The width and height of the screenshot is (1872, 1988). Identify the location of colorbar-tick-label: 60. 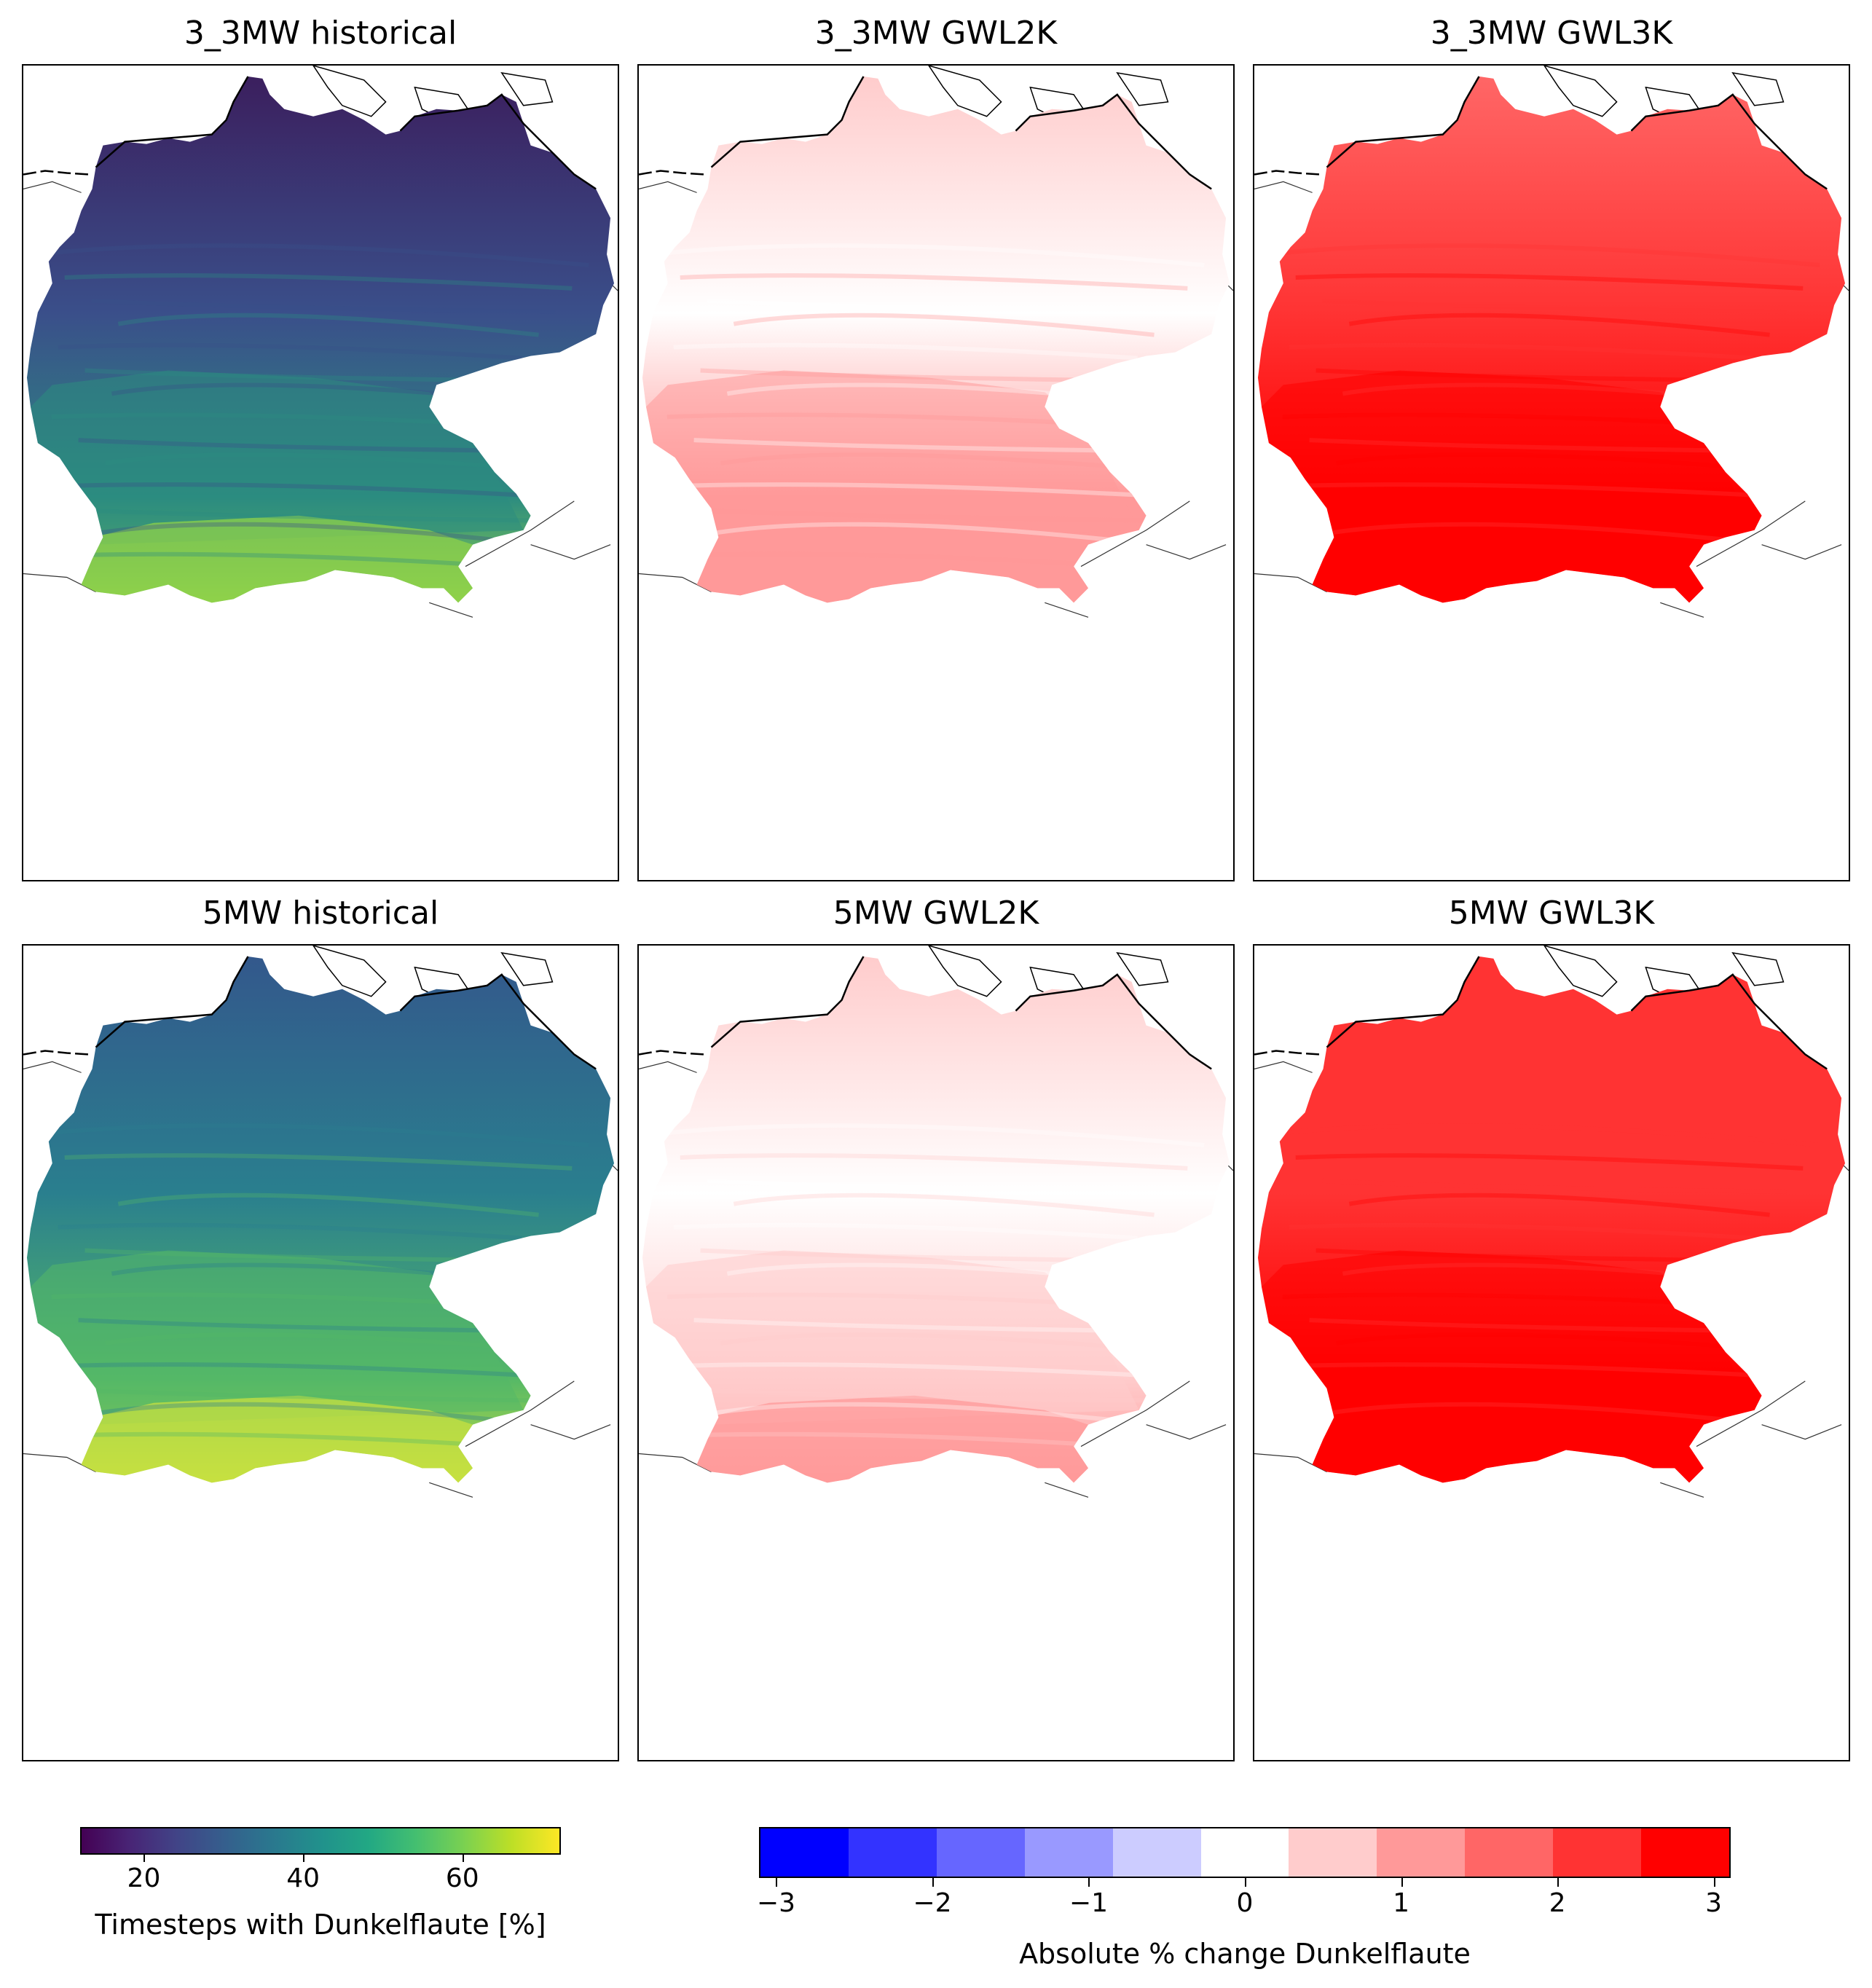
(462, 1878).